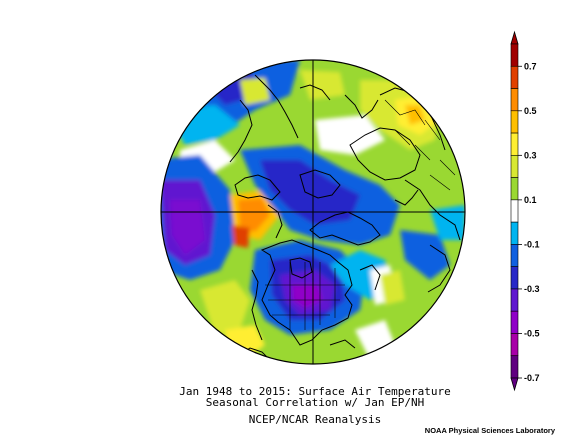 This screenshot has height=437, width=565. I want to click on colorbar-tick-label: -0.7, so click(532, 378).